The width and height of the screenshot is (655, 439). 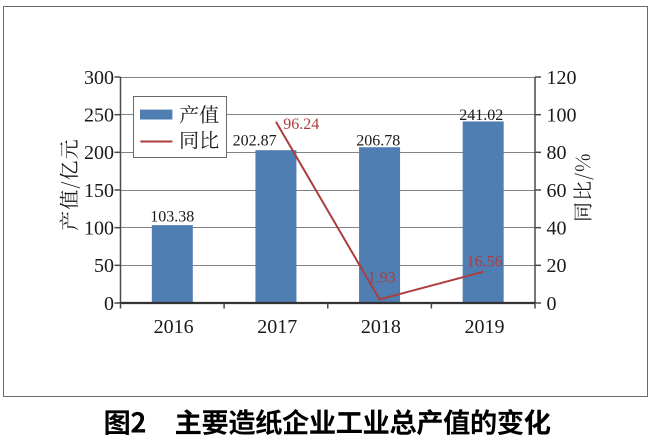 What do you see at coordinates (557, 191) in the screenshot?
I see `svg-text: 60` at bounding box center [557, 191].